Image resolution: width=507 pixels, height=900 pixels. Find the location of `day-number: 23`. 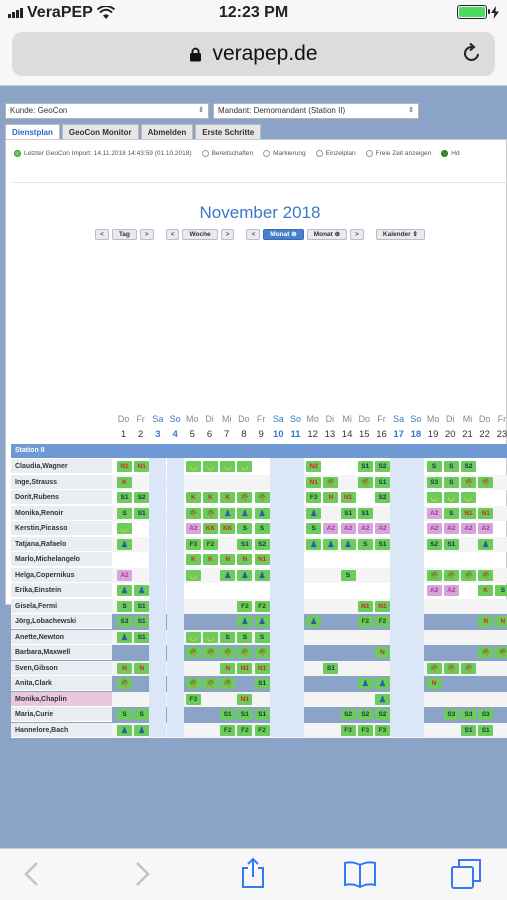

day-number: 23 is located at coordinates (501, 434).